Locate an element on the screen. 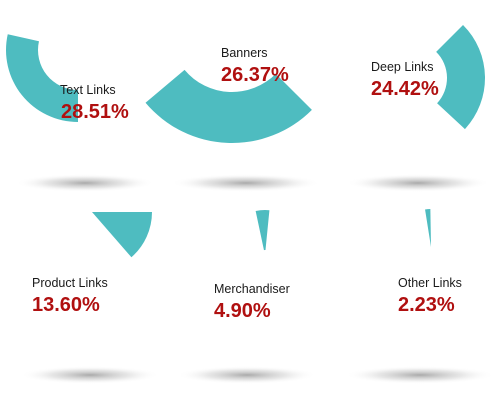  shadow-banners is located at coordinates (246, 183).